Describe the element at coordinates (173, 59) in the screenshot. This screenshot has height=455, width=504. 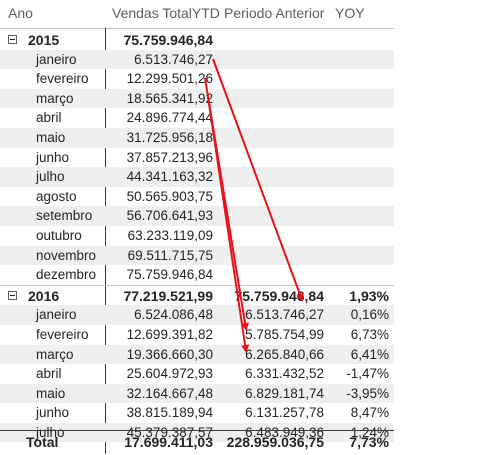
I see `month-ytd-value: 6.513.746,27` at that location.